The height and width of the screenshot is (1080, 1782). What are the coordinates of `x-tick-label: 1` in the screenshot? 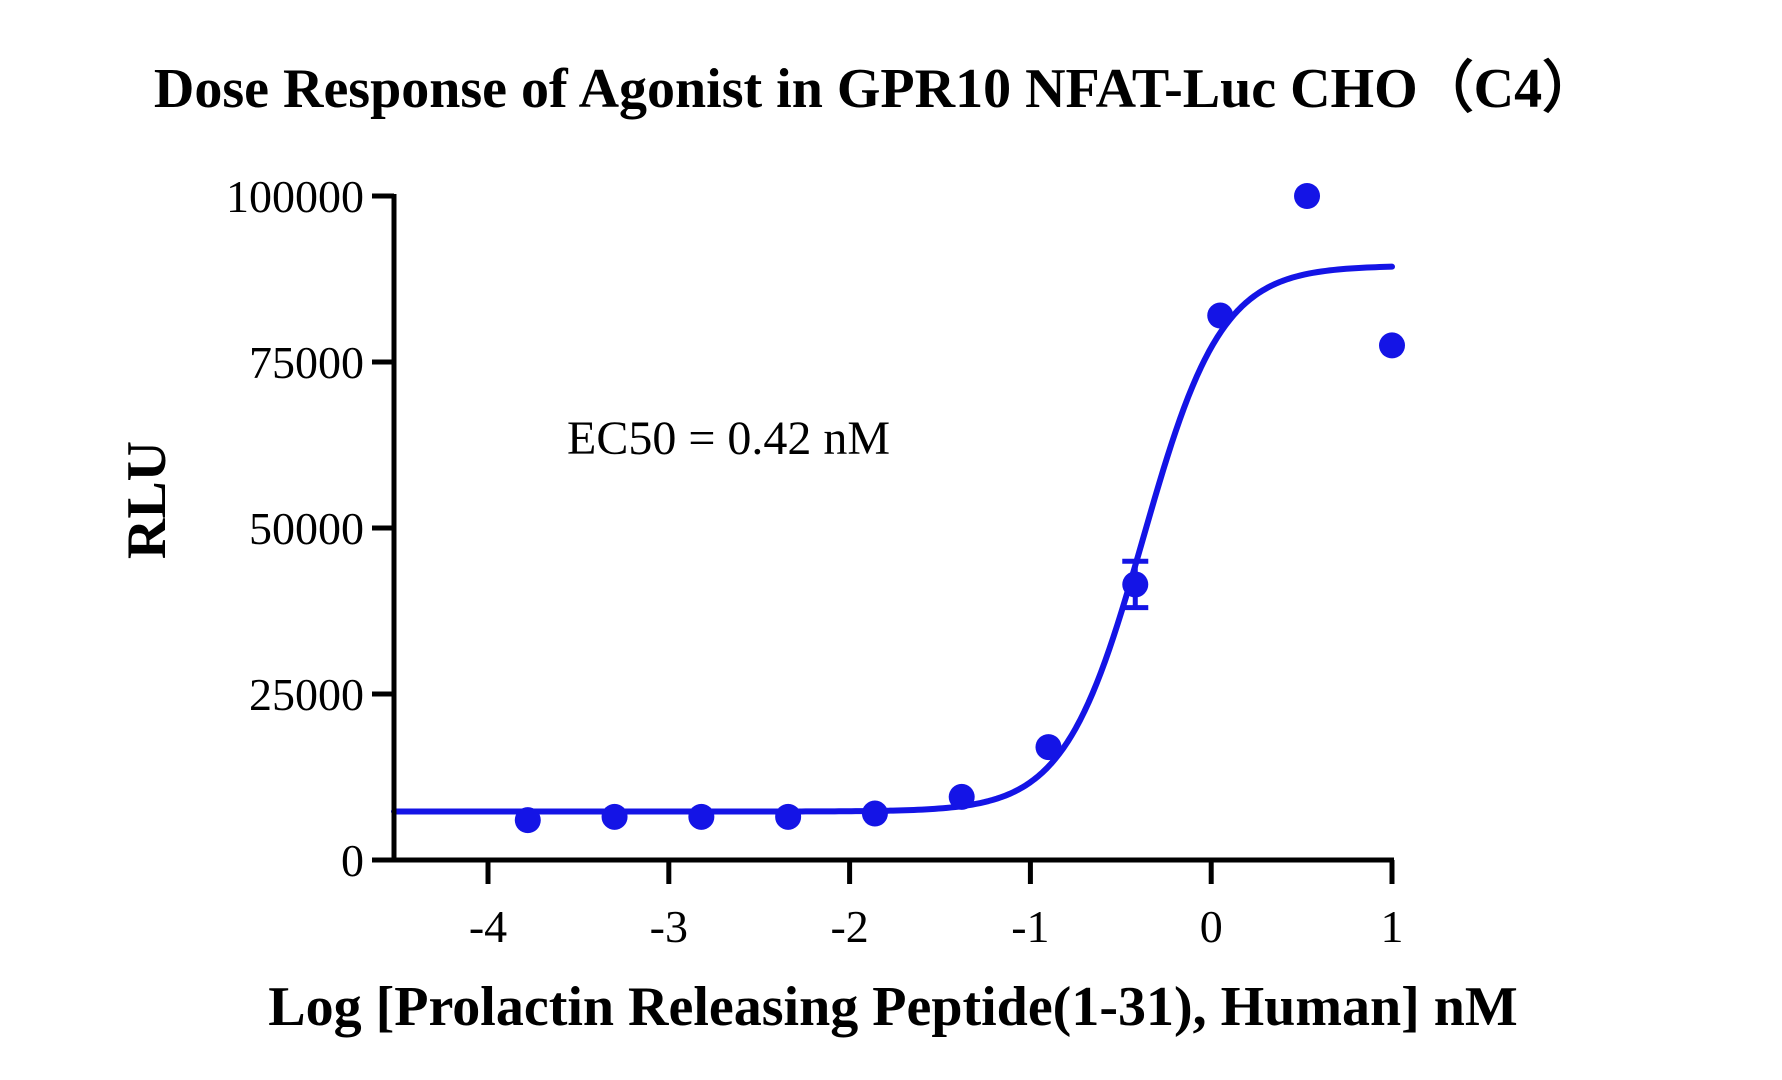 It's located at (1392, 926).